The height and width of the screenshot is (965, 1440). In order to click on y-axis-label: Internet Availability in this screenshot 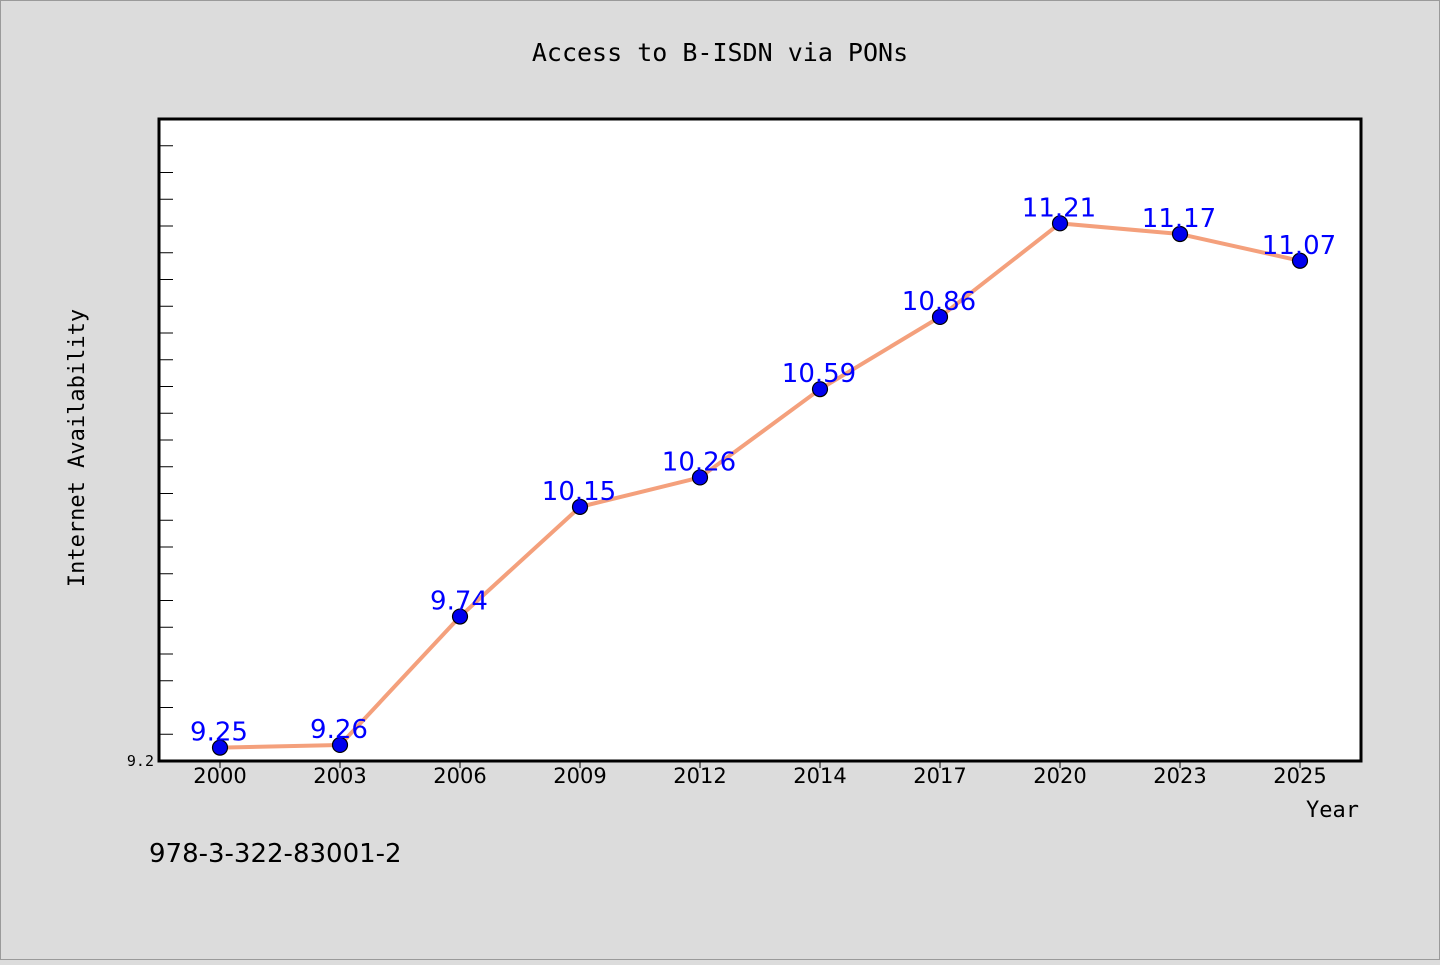, I will do `click(77, 448)`.